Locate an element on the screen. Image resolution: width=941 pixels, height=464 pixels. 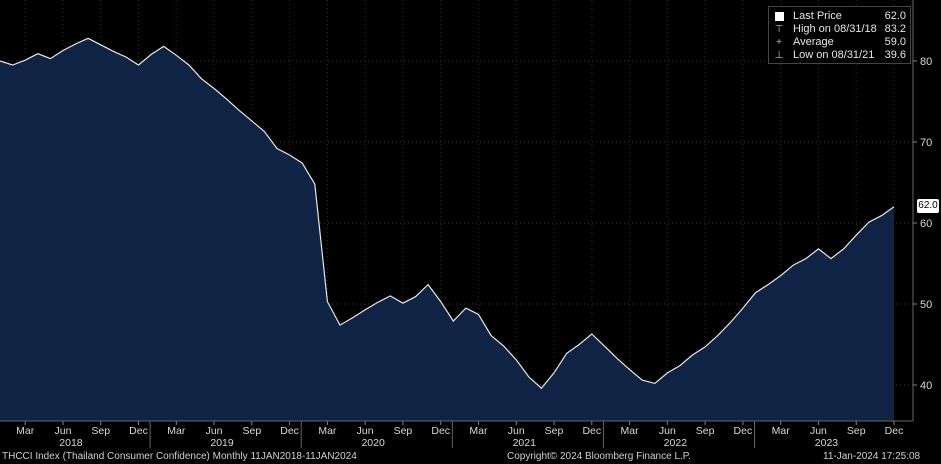
last-price-flag: 62.0 is located at coordinates (928, 206).